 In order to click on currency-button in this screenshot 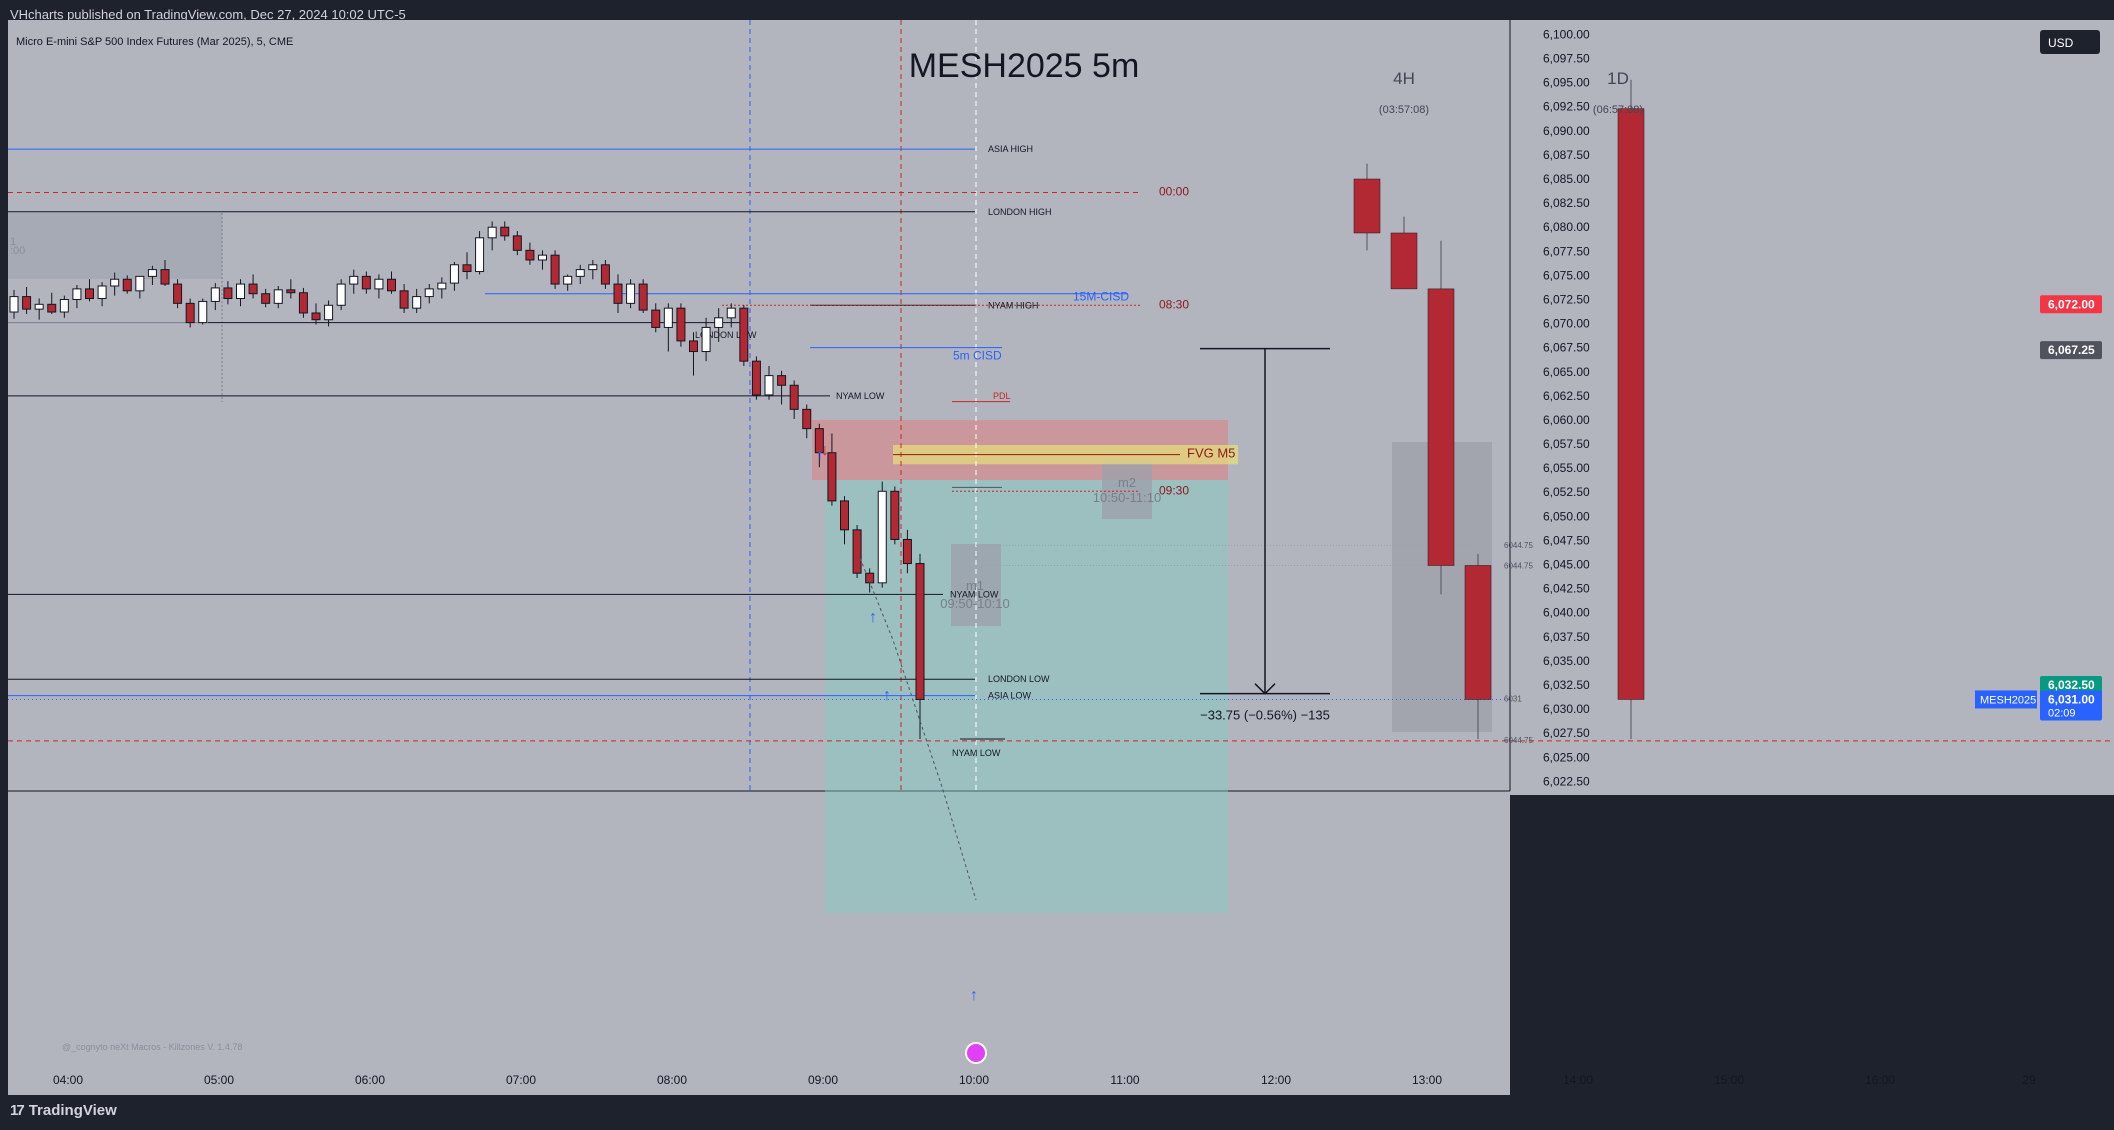, I will do `click(2070, 42)`.